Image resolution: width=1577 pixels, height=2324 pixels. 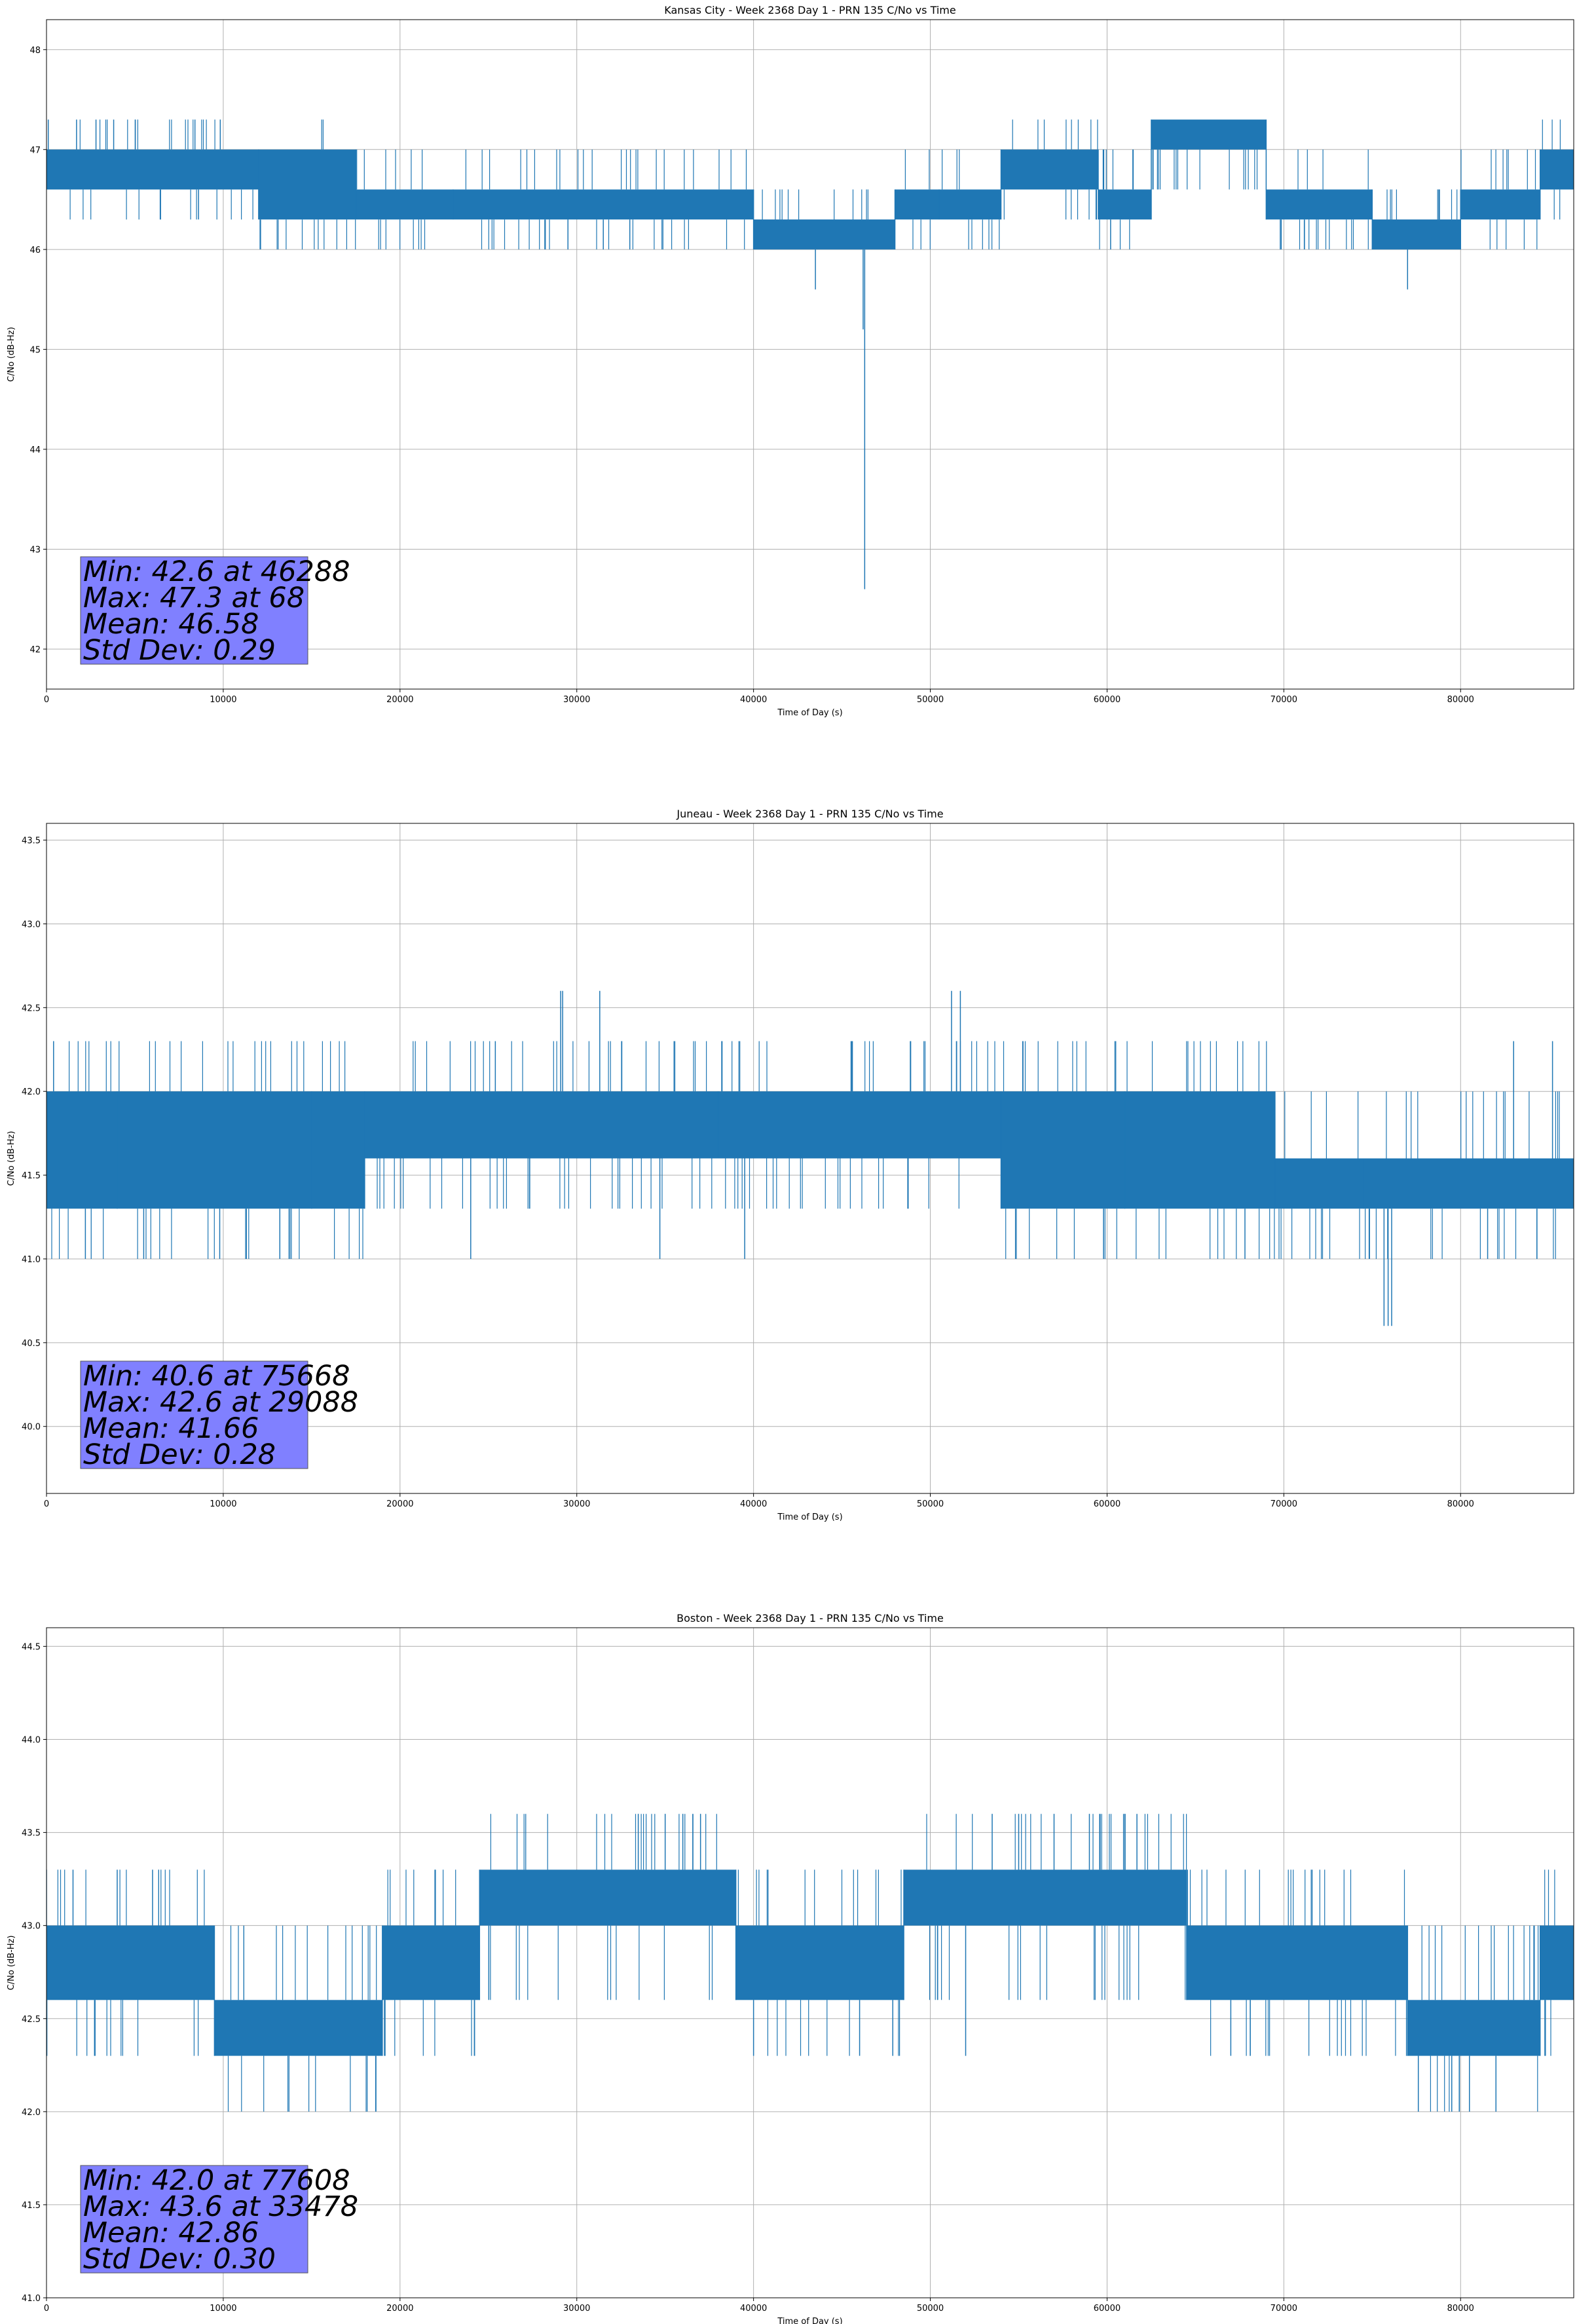 What do you see at coordinates (31, 2020) in the screenshot?
I see `y-tick-label: 42.5` at bounding box center [31, 2020].